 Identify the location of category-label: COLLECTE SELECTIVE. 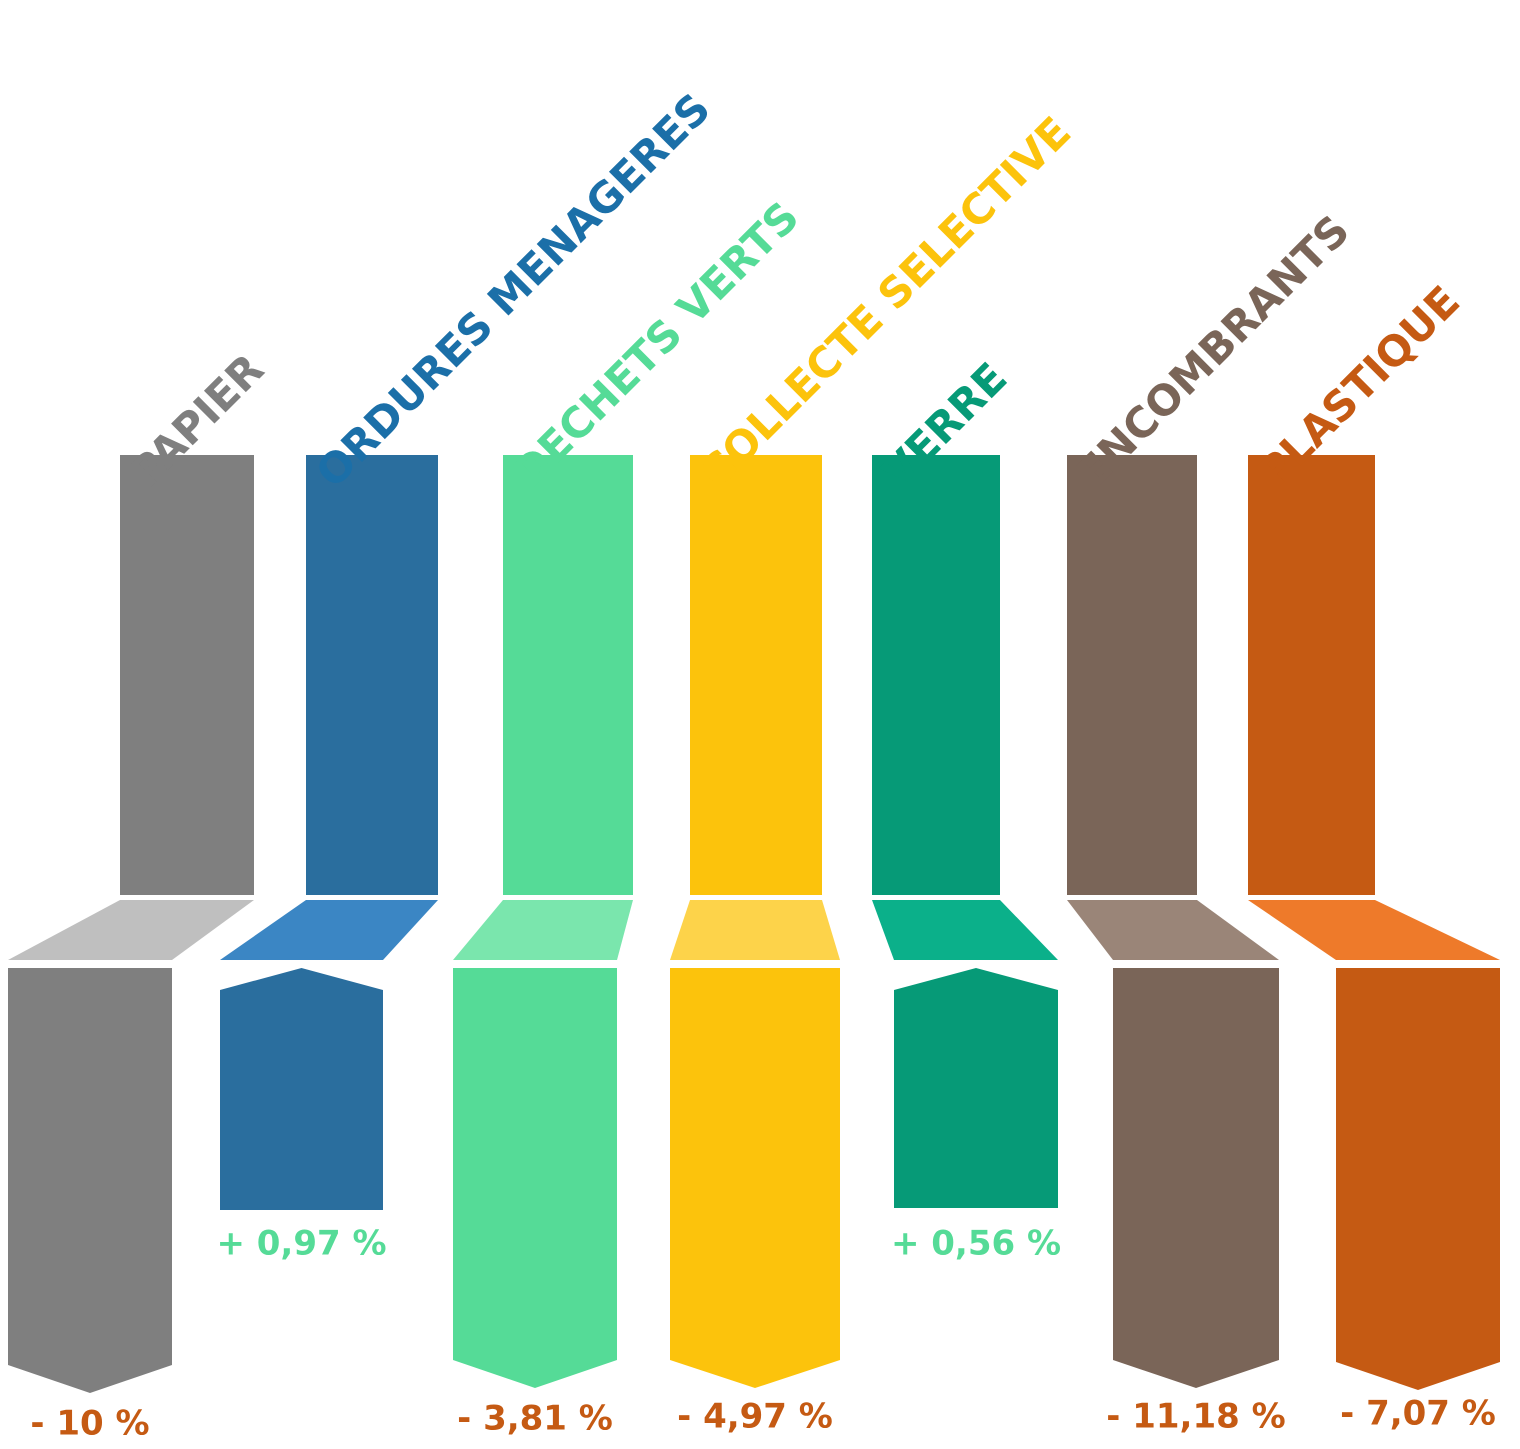
(885, 302).